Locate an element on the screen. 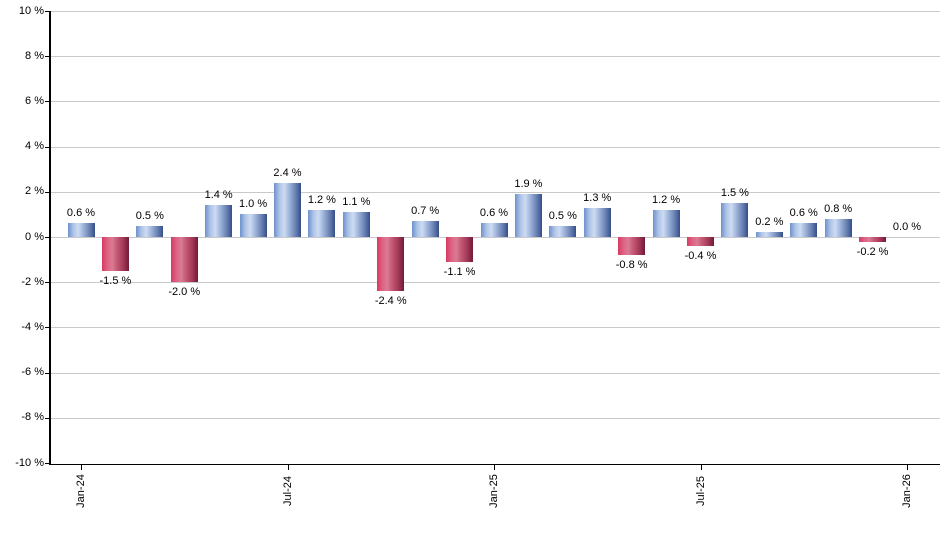 This screenshot has height=550, width=940. bar-value-label: -1.5 % is located at coordinates (115, 280).